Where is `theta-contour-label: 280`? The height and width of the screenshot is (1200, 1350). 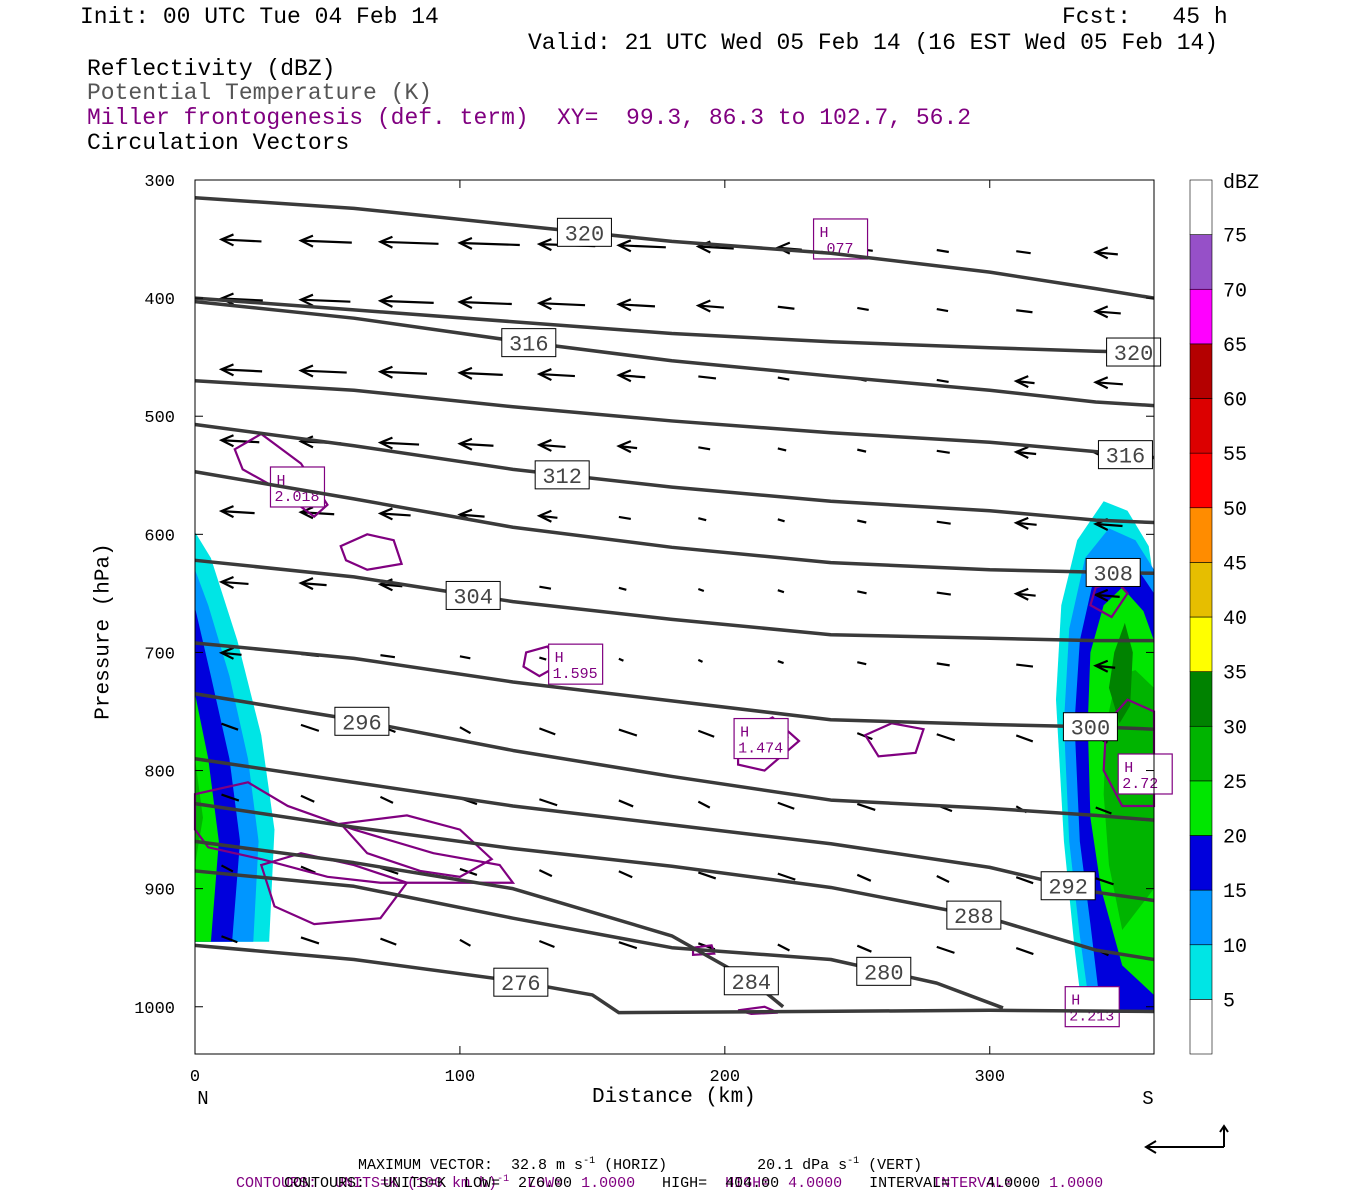
theta-contour-label: 280 is located at coordinates (884, 971).